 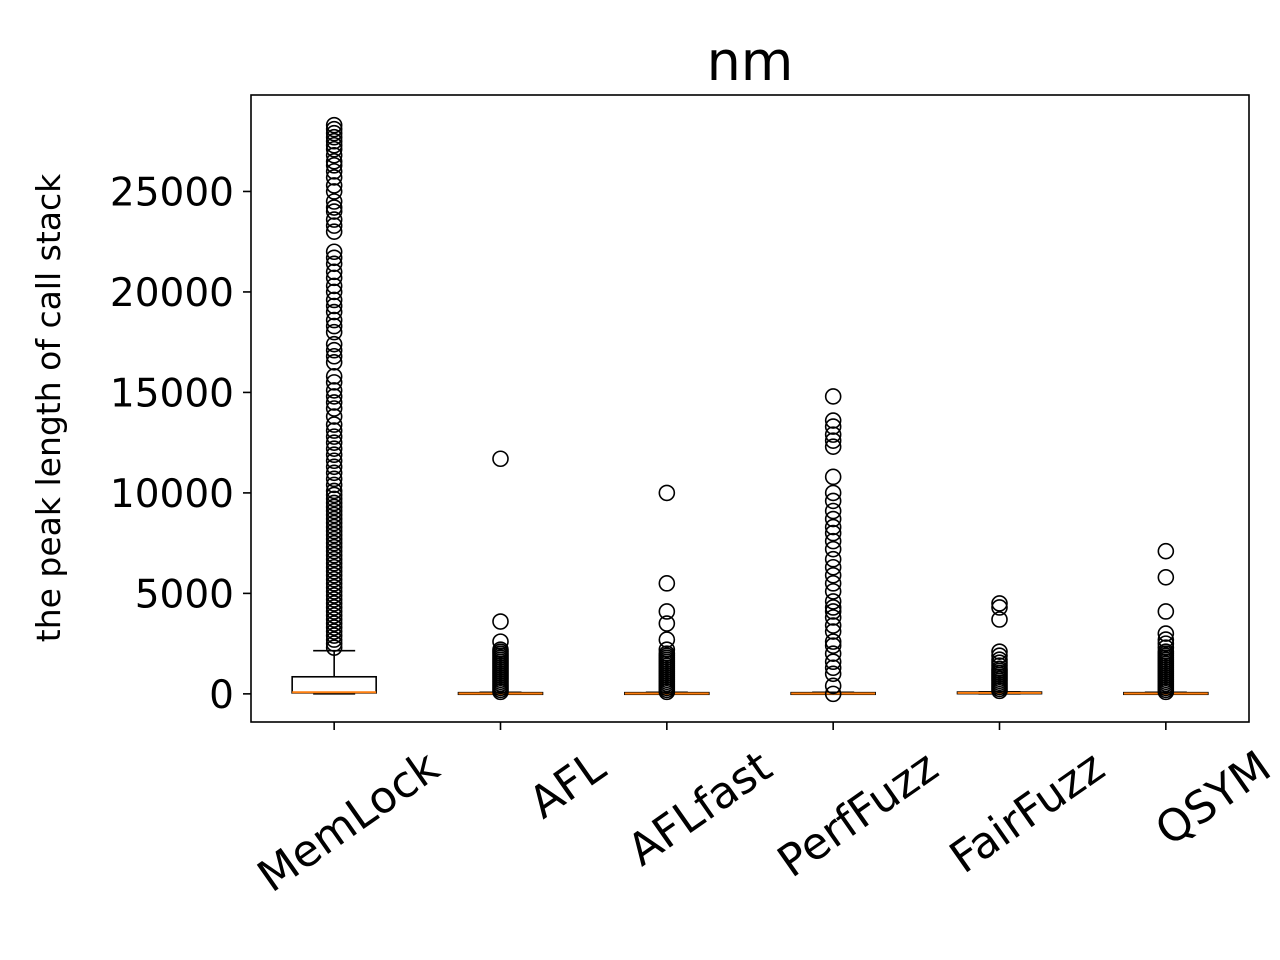 I want to click on y-tick-label: 15000, so click(x=172, y=393).